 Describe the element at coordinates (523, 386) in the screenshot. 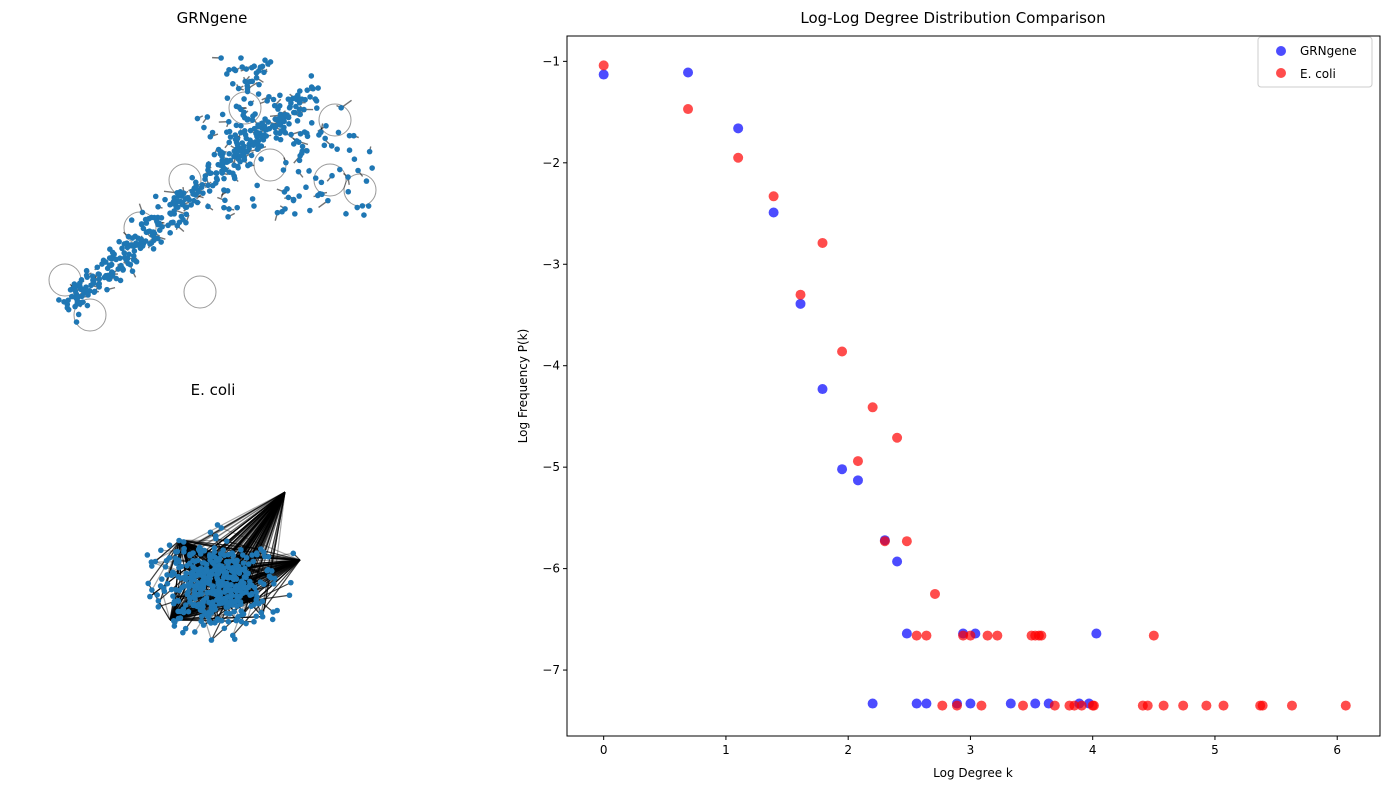

I see `y-axis-label: Log Frequency P(k)` at that location.